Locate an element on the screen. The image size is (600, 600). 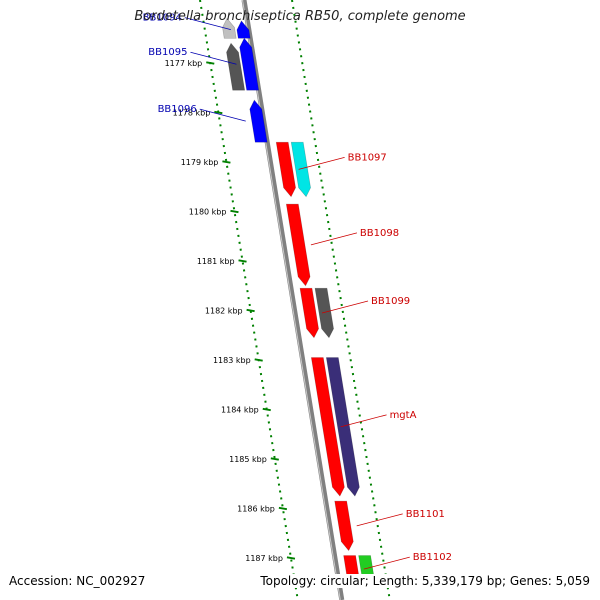
gene-label-bb1096: BB1096 is located at coordinates (177, 109).